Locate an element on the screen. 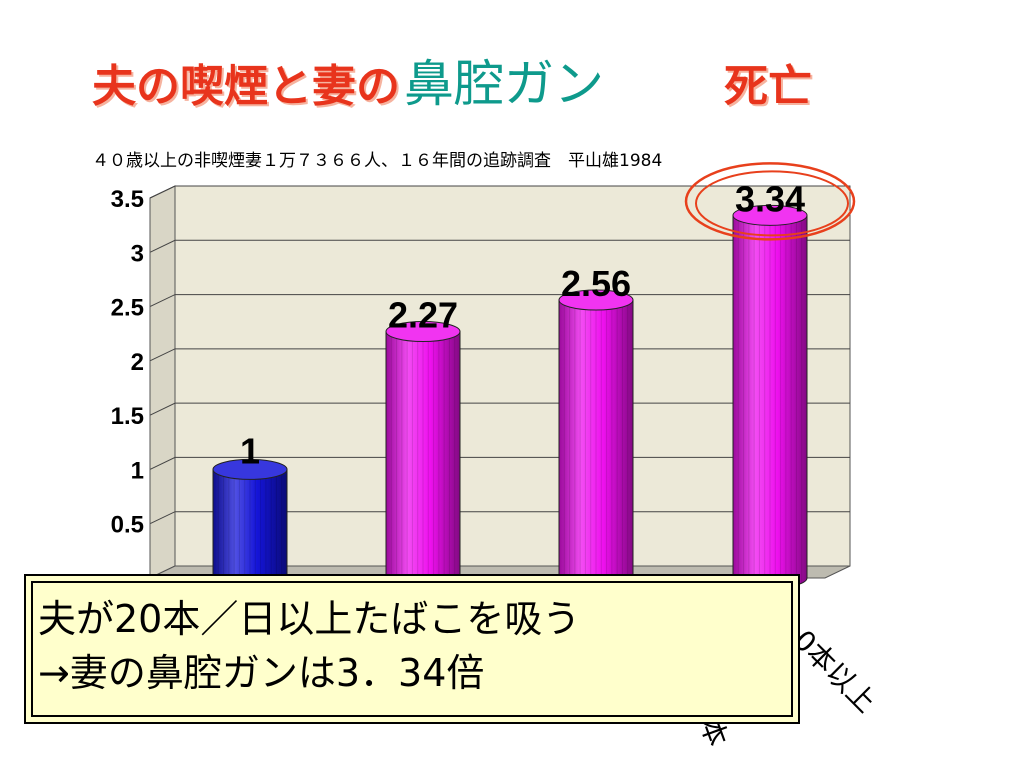  data-label: 2.27 is located at coordinates (423, 315).